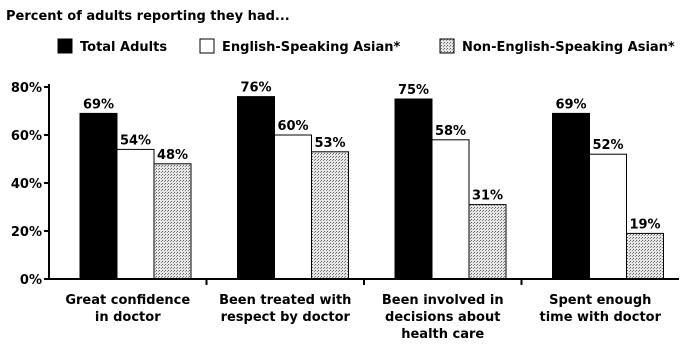 The height and width of the screenshot is (346, 683). Describe the element at coordinates (172, 155) in the screenshot. I see `data-label: 48%` at that location.